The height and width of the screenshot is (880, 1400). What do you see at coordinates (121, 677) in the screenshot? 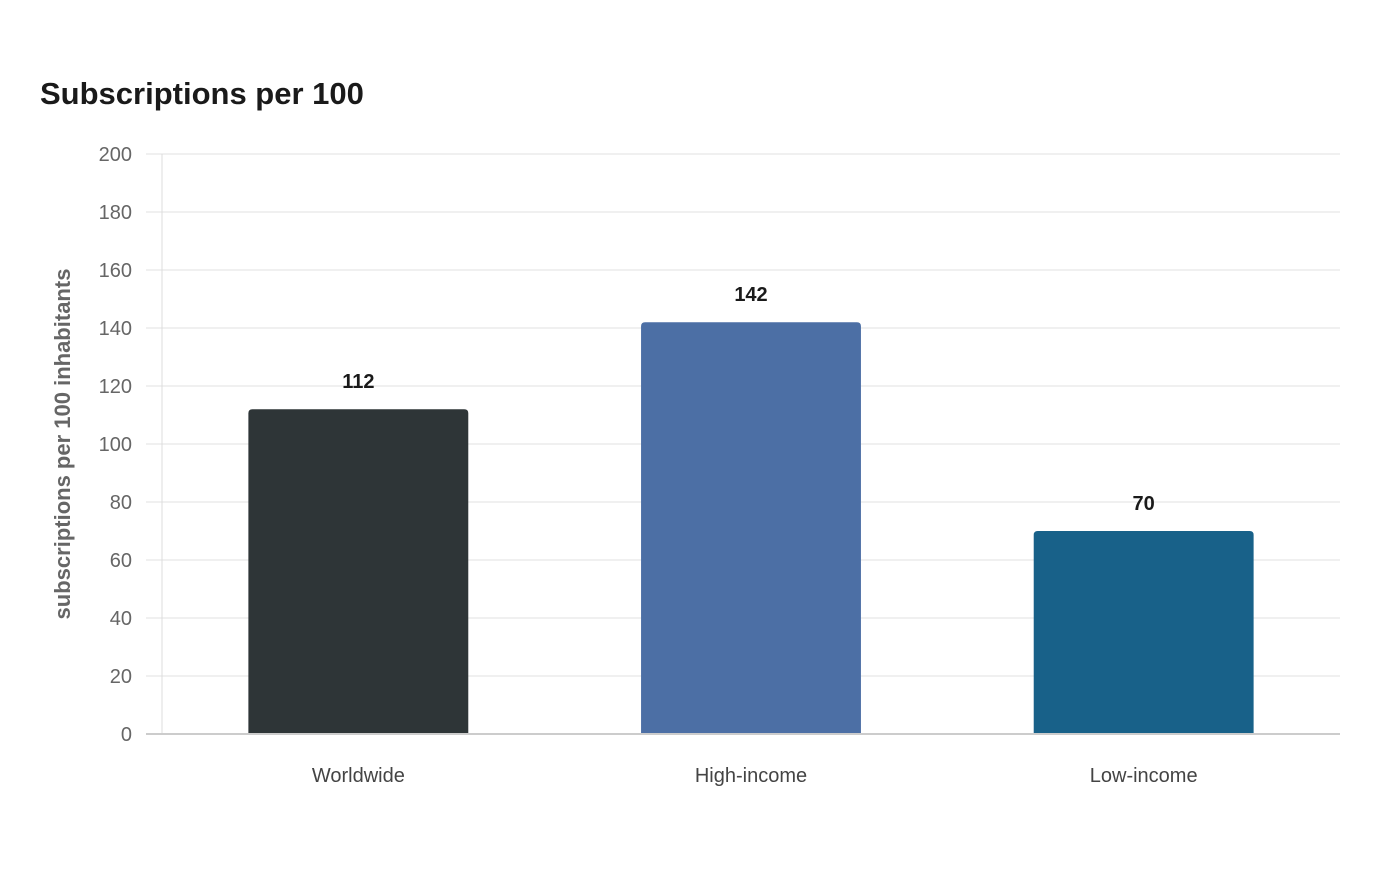
I see `y-tick-label: 20` at bounding box center [121, 677].